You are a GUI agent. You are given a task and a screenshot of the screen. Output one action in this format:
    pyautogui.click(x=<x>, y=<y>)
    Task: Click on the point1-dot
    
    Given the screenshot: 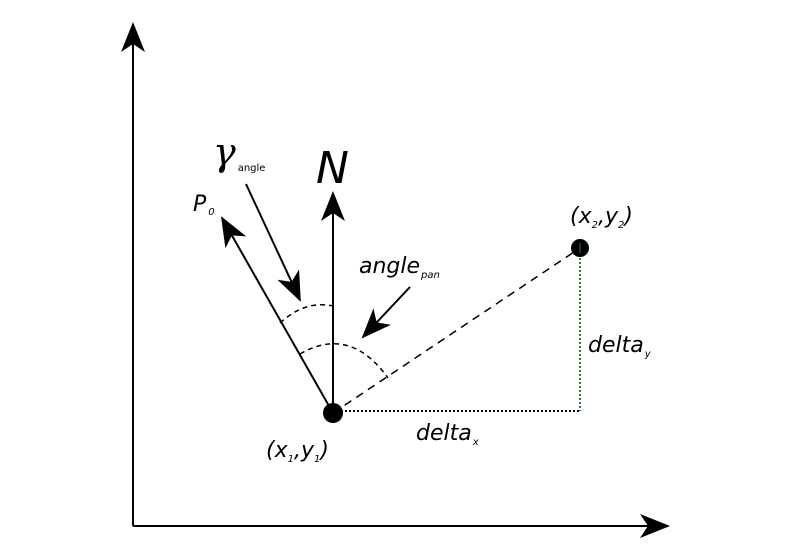 What is the action you would take?
    pyautogui.click(x=333, y=413)
    